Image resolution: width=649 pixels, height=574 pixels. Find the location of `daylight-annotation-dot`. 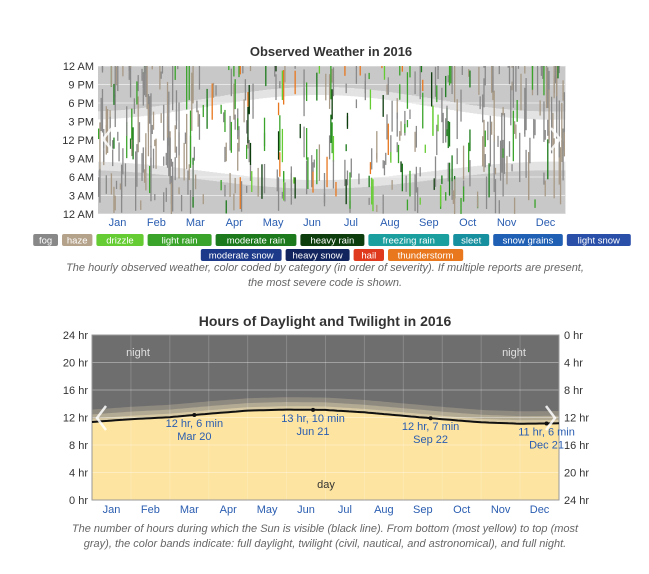

daylight-annotation-dot is located at coordinates (546, 423).